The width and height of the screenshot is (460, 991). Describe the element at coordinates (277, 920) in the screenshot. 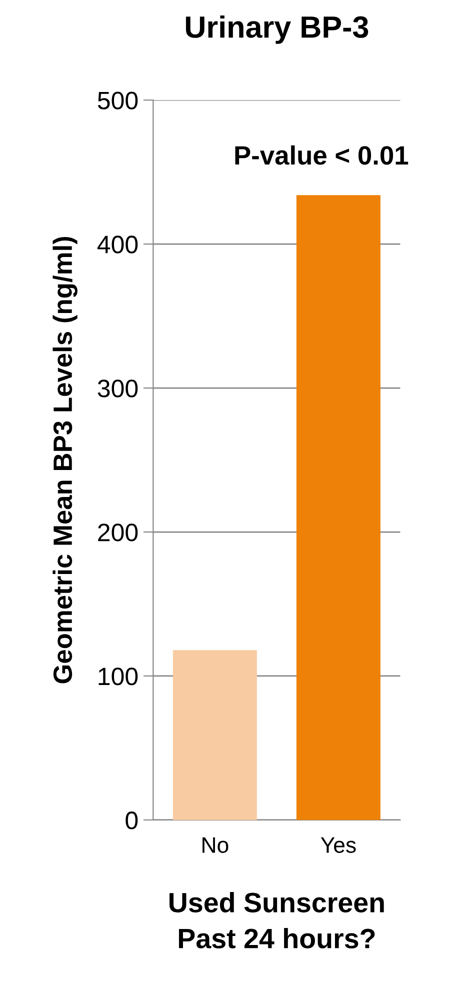

I see `x-axis-title: Used Sunscreen Past 24 hours?` at that location.